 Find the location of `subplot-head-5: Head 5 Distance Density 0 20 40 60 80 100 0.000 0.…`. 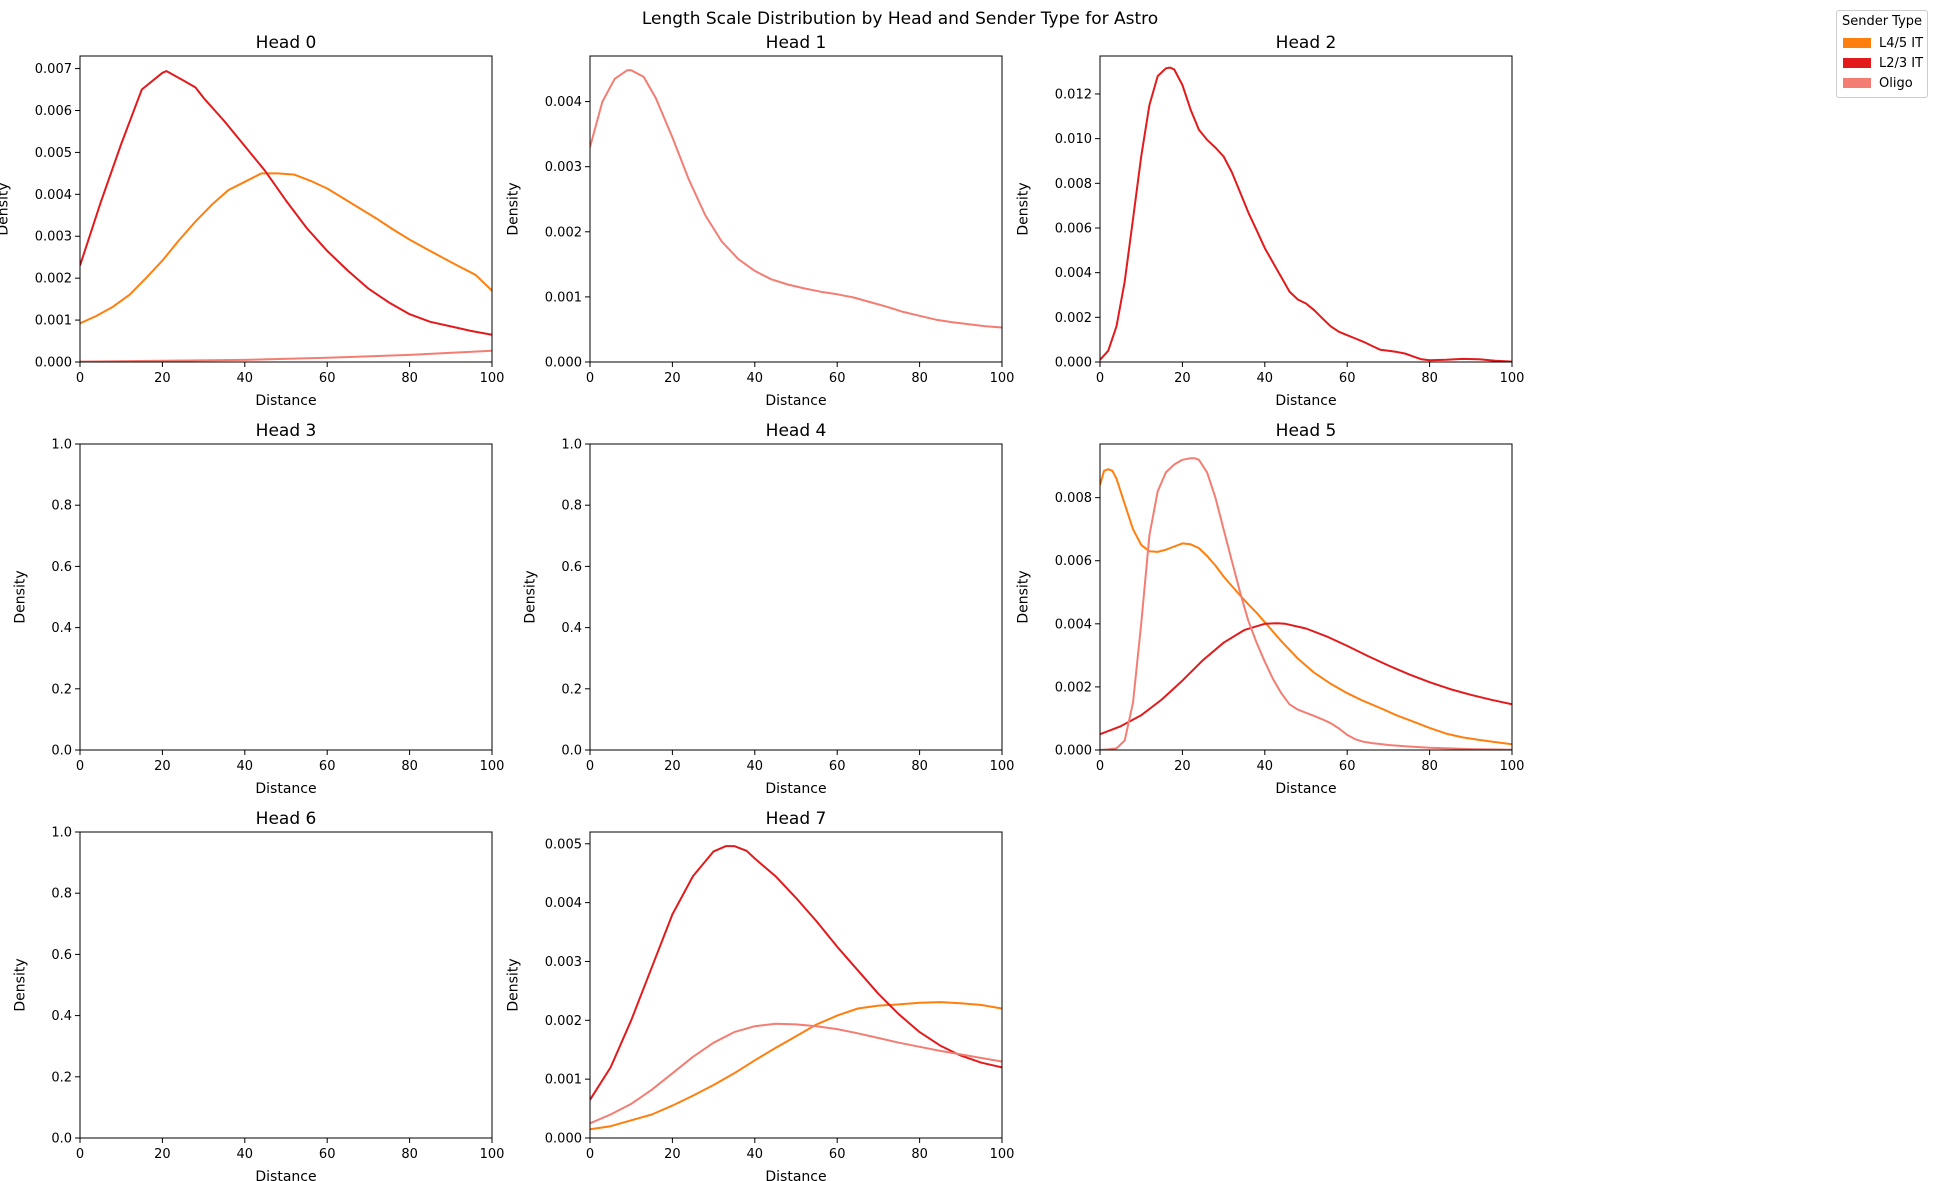

subplot-head-5: Head 5 Distance Density 0 20 40 60 80 100 0.000 0.… is located at coordinates (1270, 609).